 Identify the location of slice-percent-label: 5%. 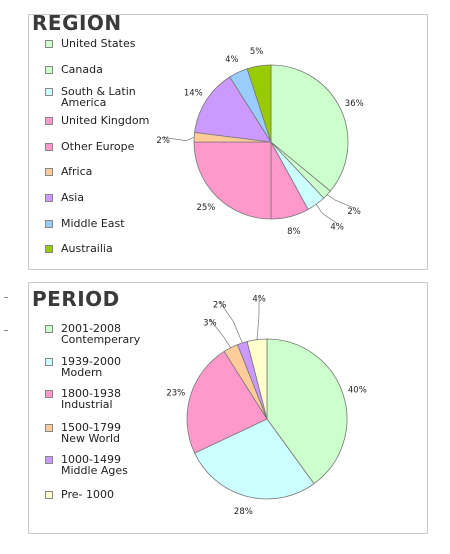
(257, 52).